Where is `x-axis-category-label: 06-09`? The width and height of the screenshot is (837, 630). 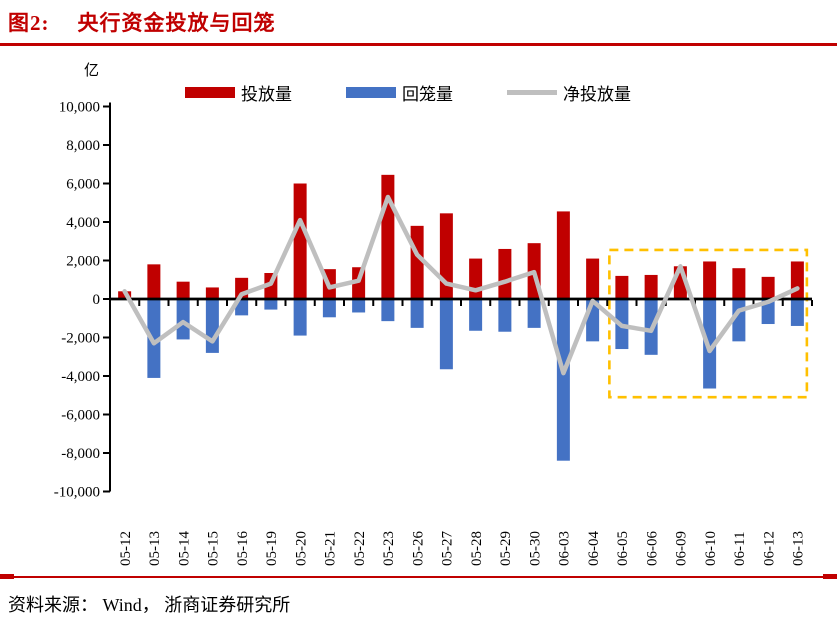 x-axis-category-label: 06-09 is located at coordinates (682, 548).